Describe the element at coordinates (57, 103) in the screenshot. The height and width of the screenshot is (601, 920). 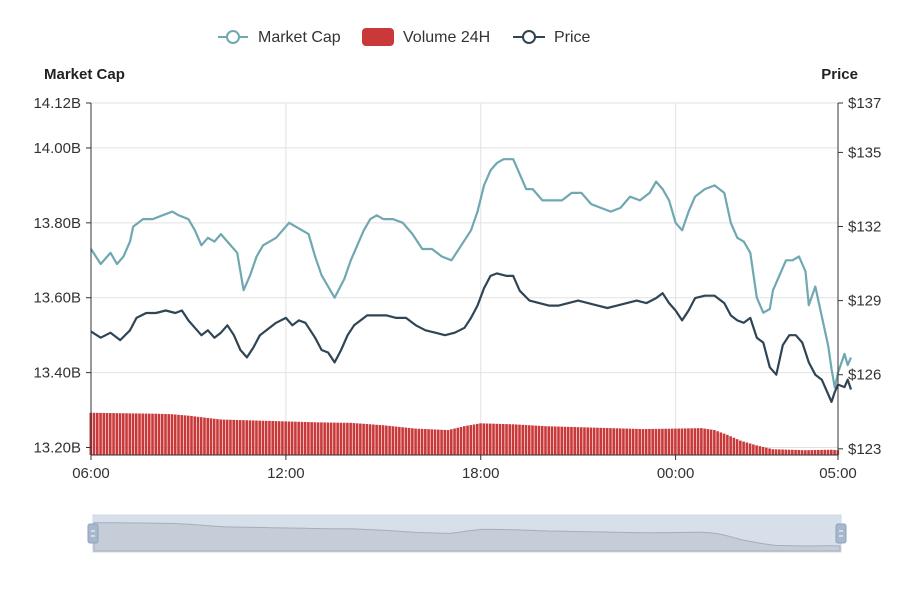
I see `left-tick-label: 14.12B` at that location.